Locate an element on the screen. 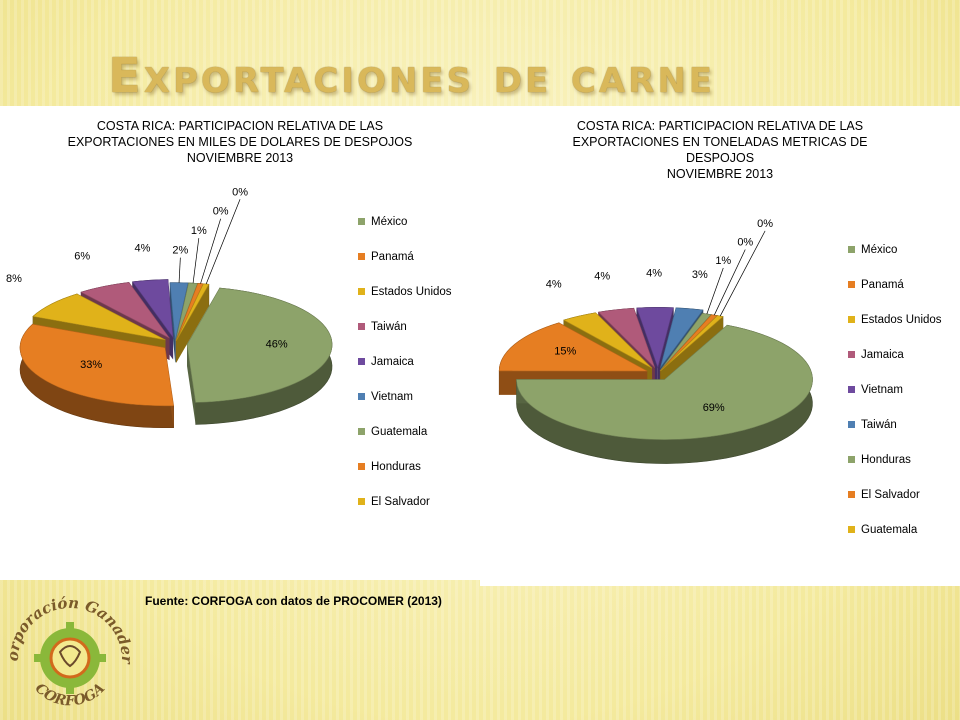 The height and width of the screenshot is (720, 960). logo-cow-icon is located at coordinates (70, 656).